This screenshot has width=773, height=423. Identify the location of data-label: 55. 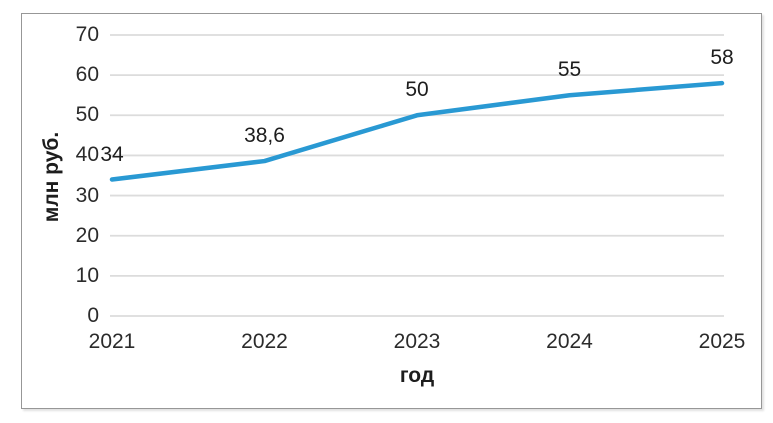
(569, 70).